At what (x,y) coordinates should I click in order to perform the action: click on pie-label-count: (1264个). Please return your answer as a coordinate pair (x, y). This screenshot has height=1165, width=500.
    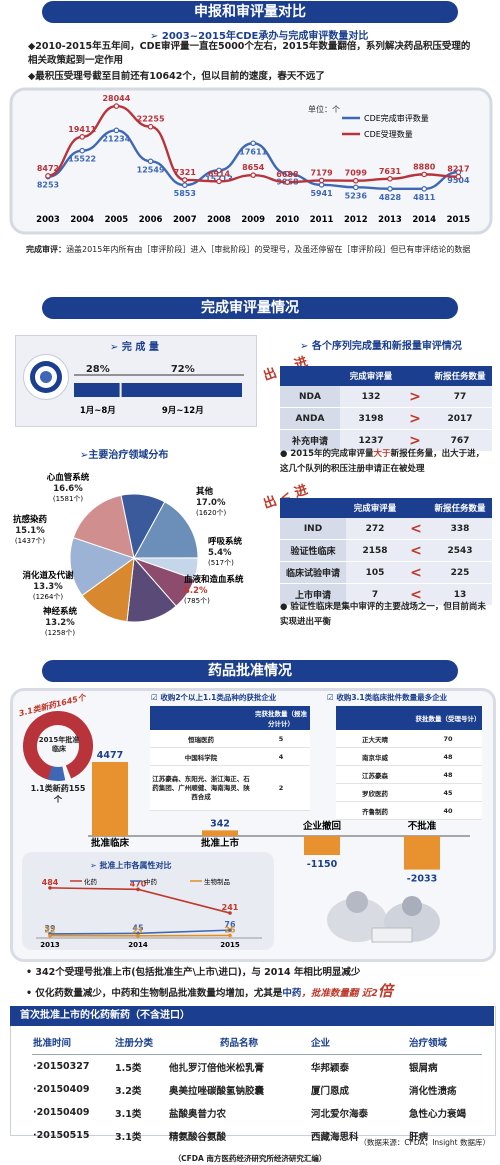
    Looking at the image, I should click on (48, 597).